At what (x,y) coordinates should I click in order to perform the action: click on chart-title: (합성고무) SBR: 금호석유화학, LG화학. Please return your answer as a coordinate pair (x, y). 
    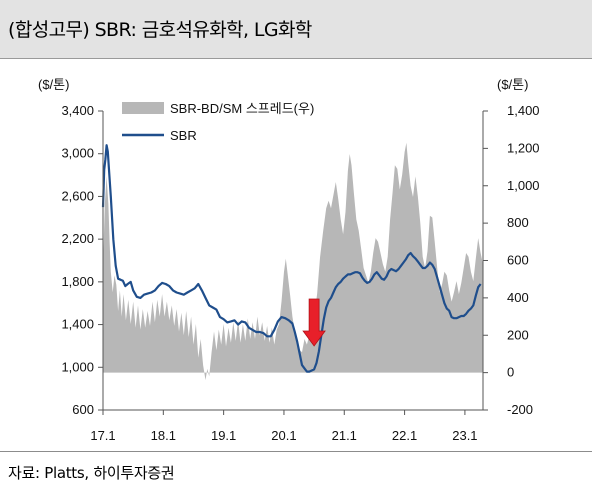
    Looking at the image, I should click on (160, 30).